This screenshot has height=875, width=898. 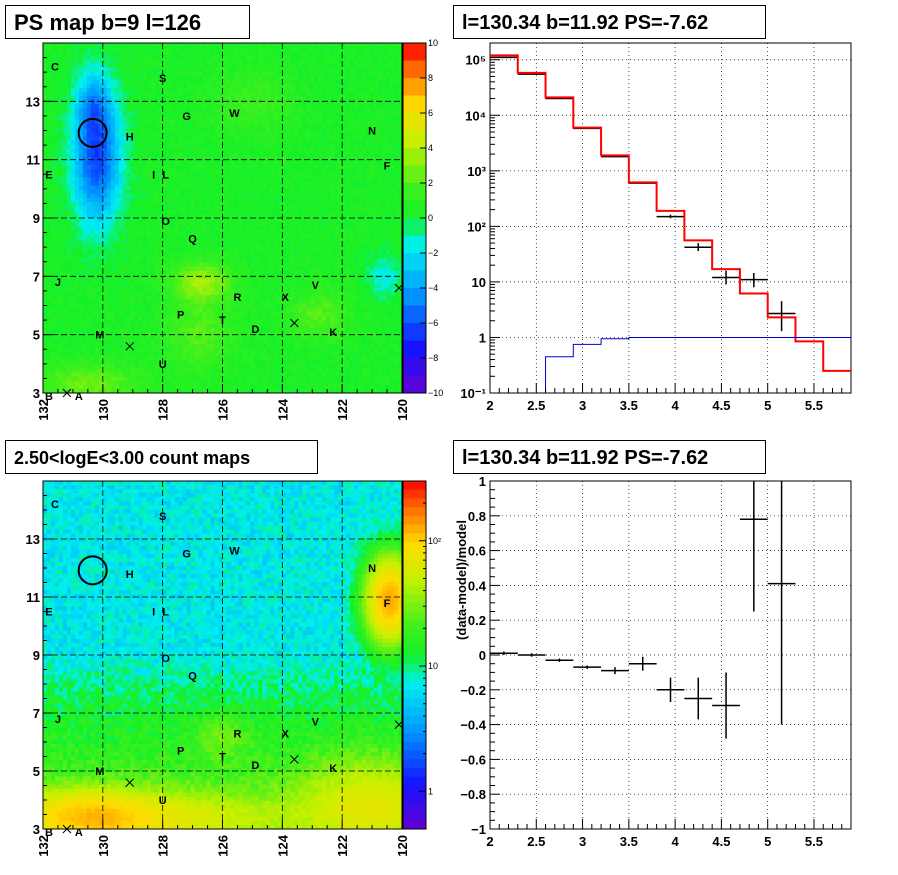 I want to click on colorbar-tick-label: 1, so click(x=430, y=791).